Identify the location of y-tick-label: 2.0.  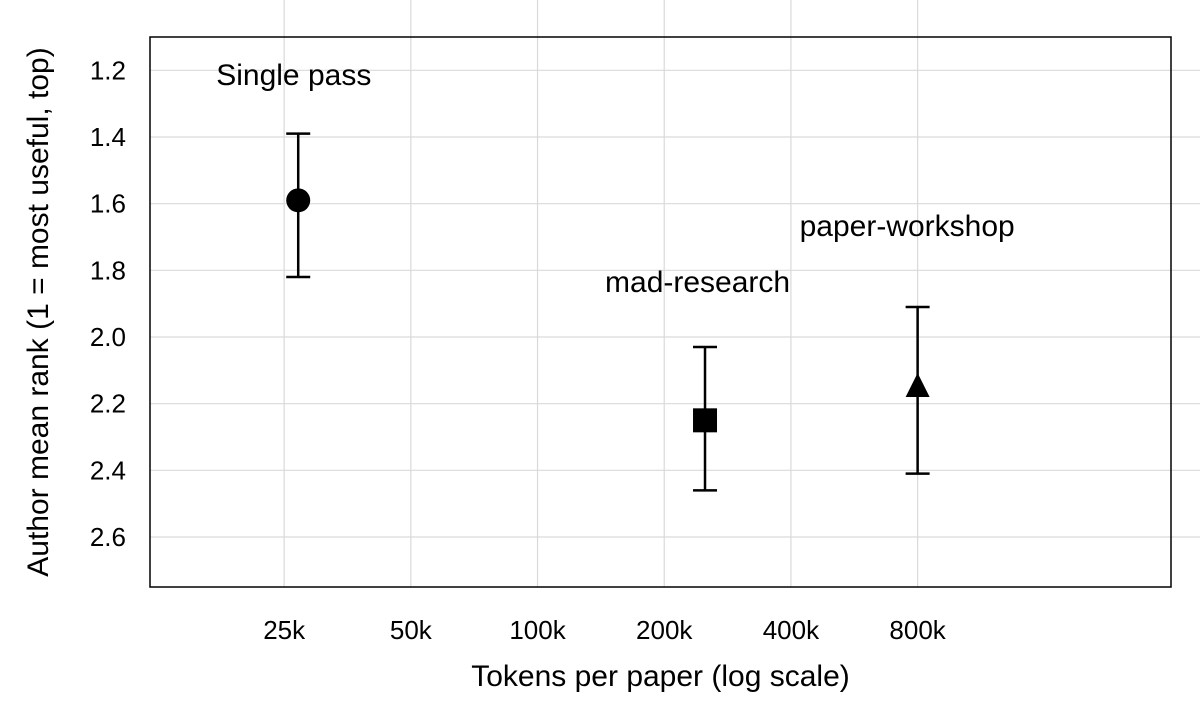
(108, 337).